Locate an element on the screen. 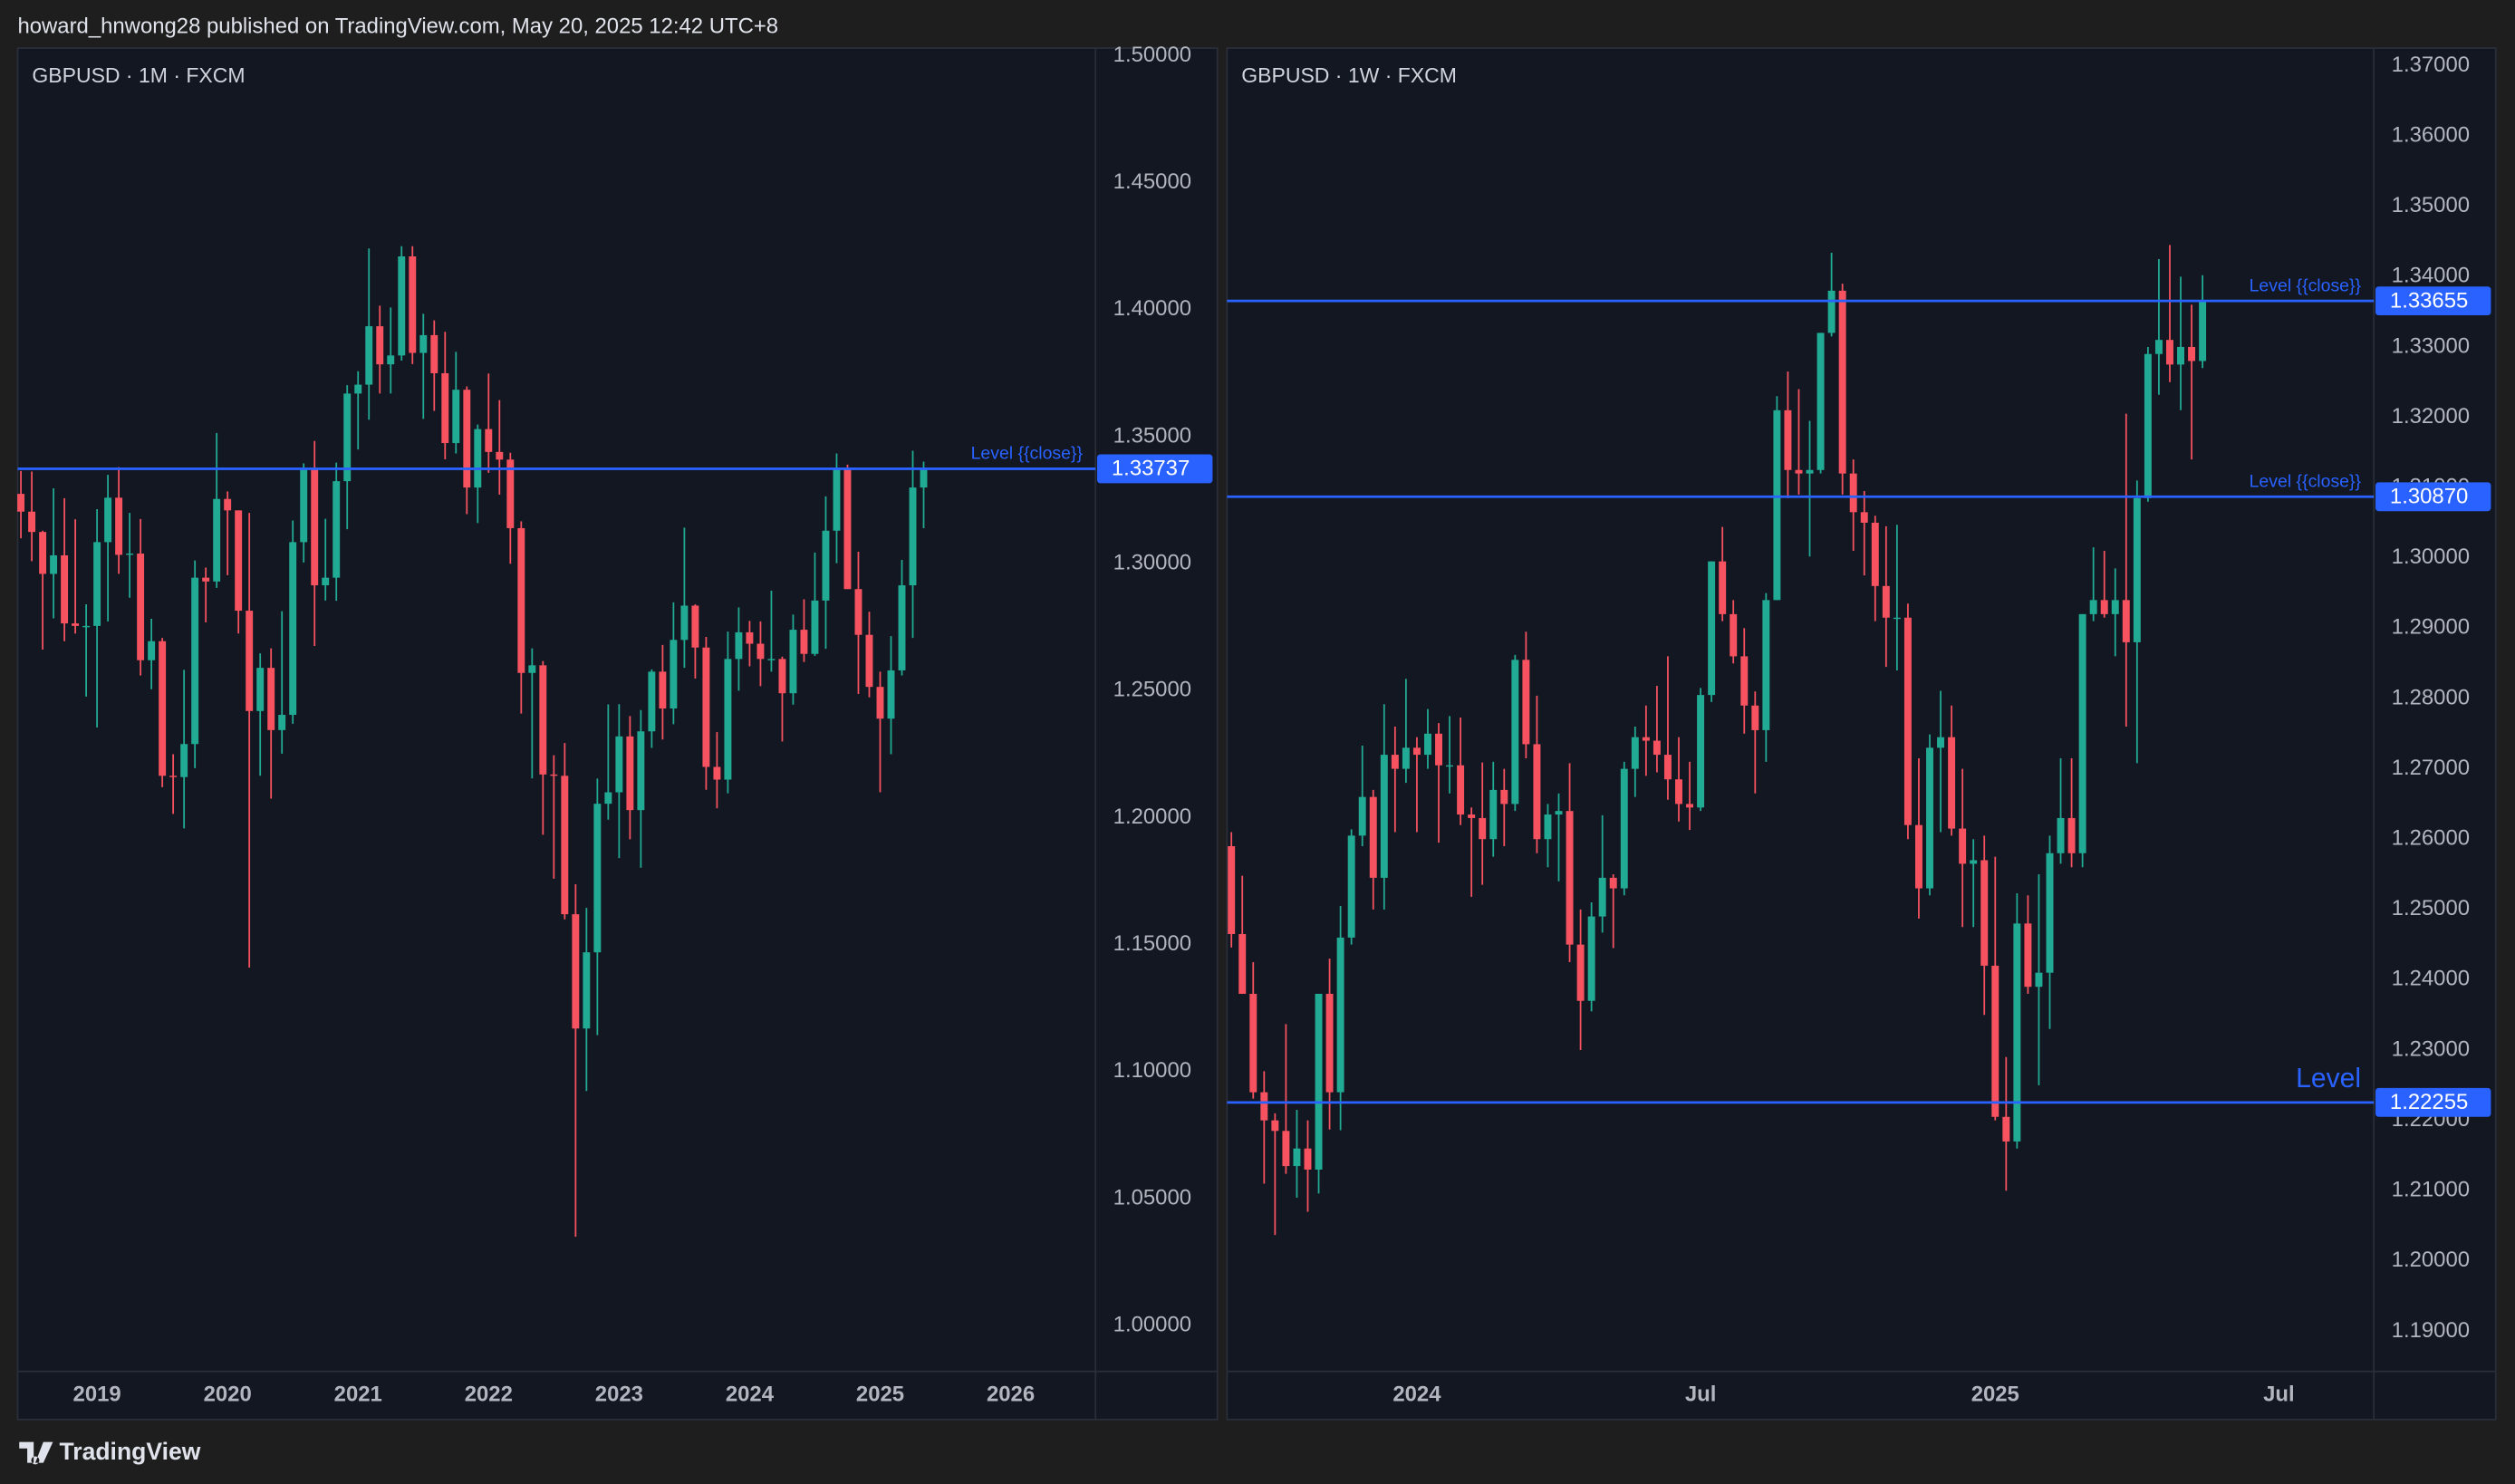 The image size is (2515, 1484). x-tick-label: 2025 is located at coordinates (1995, 1395).